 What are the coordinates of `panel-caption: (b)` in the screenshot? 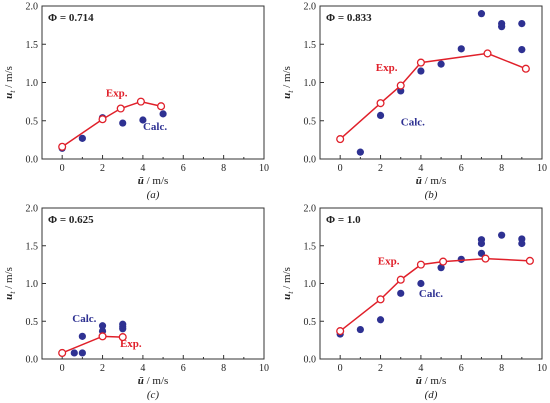 It's located at (431, 195).